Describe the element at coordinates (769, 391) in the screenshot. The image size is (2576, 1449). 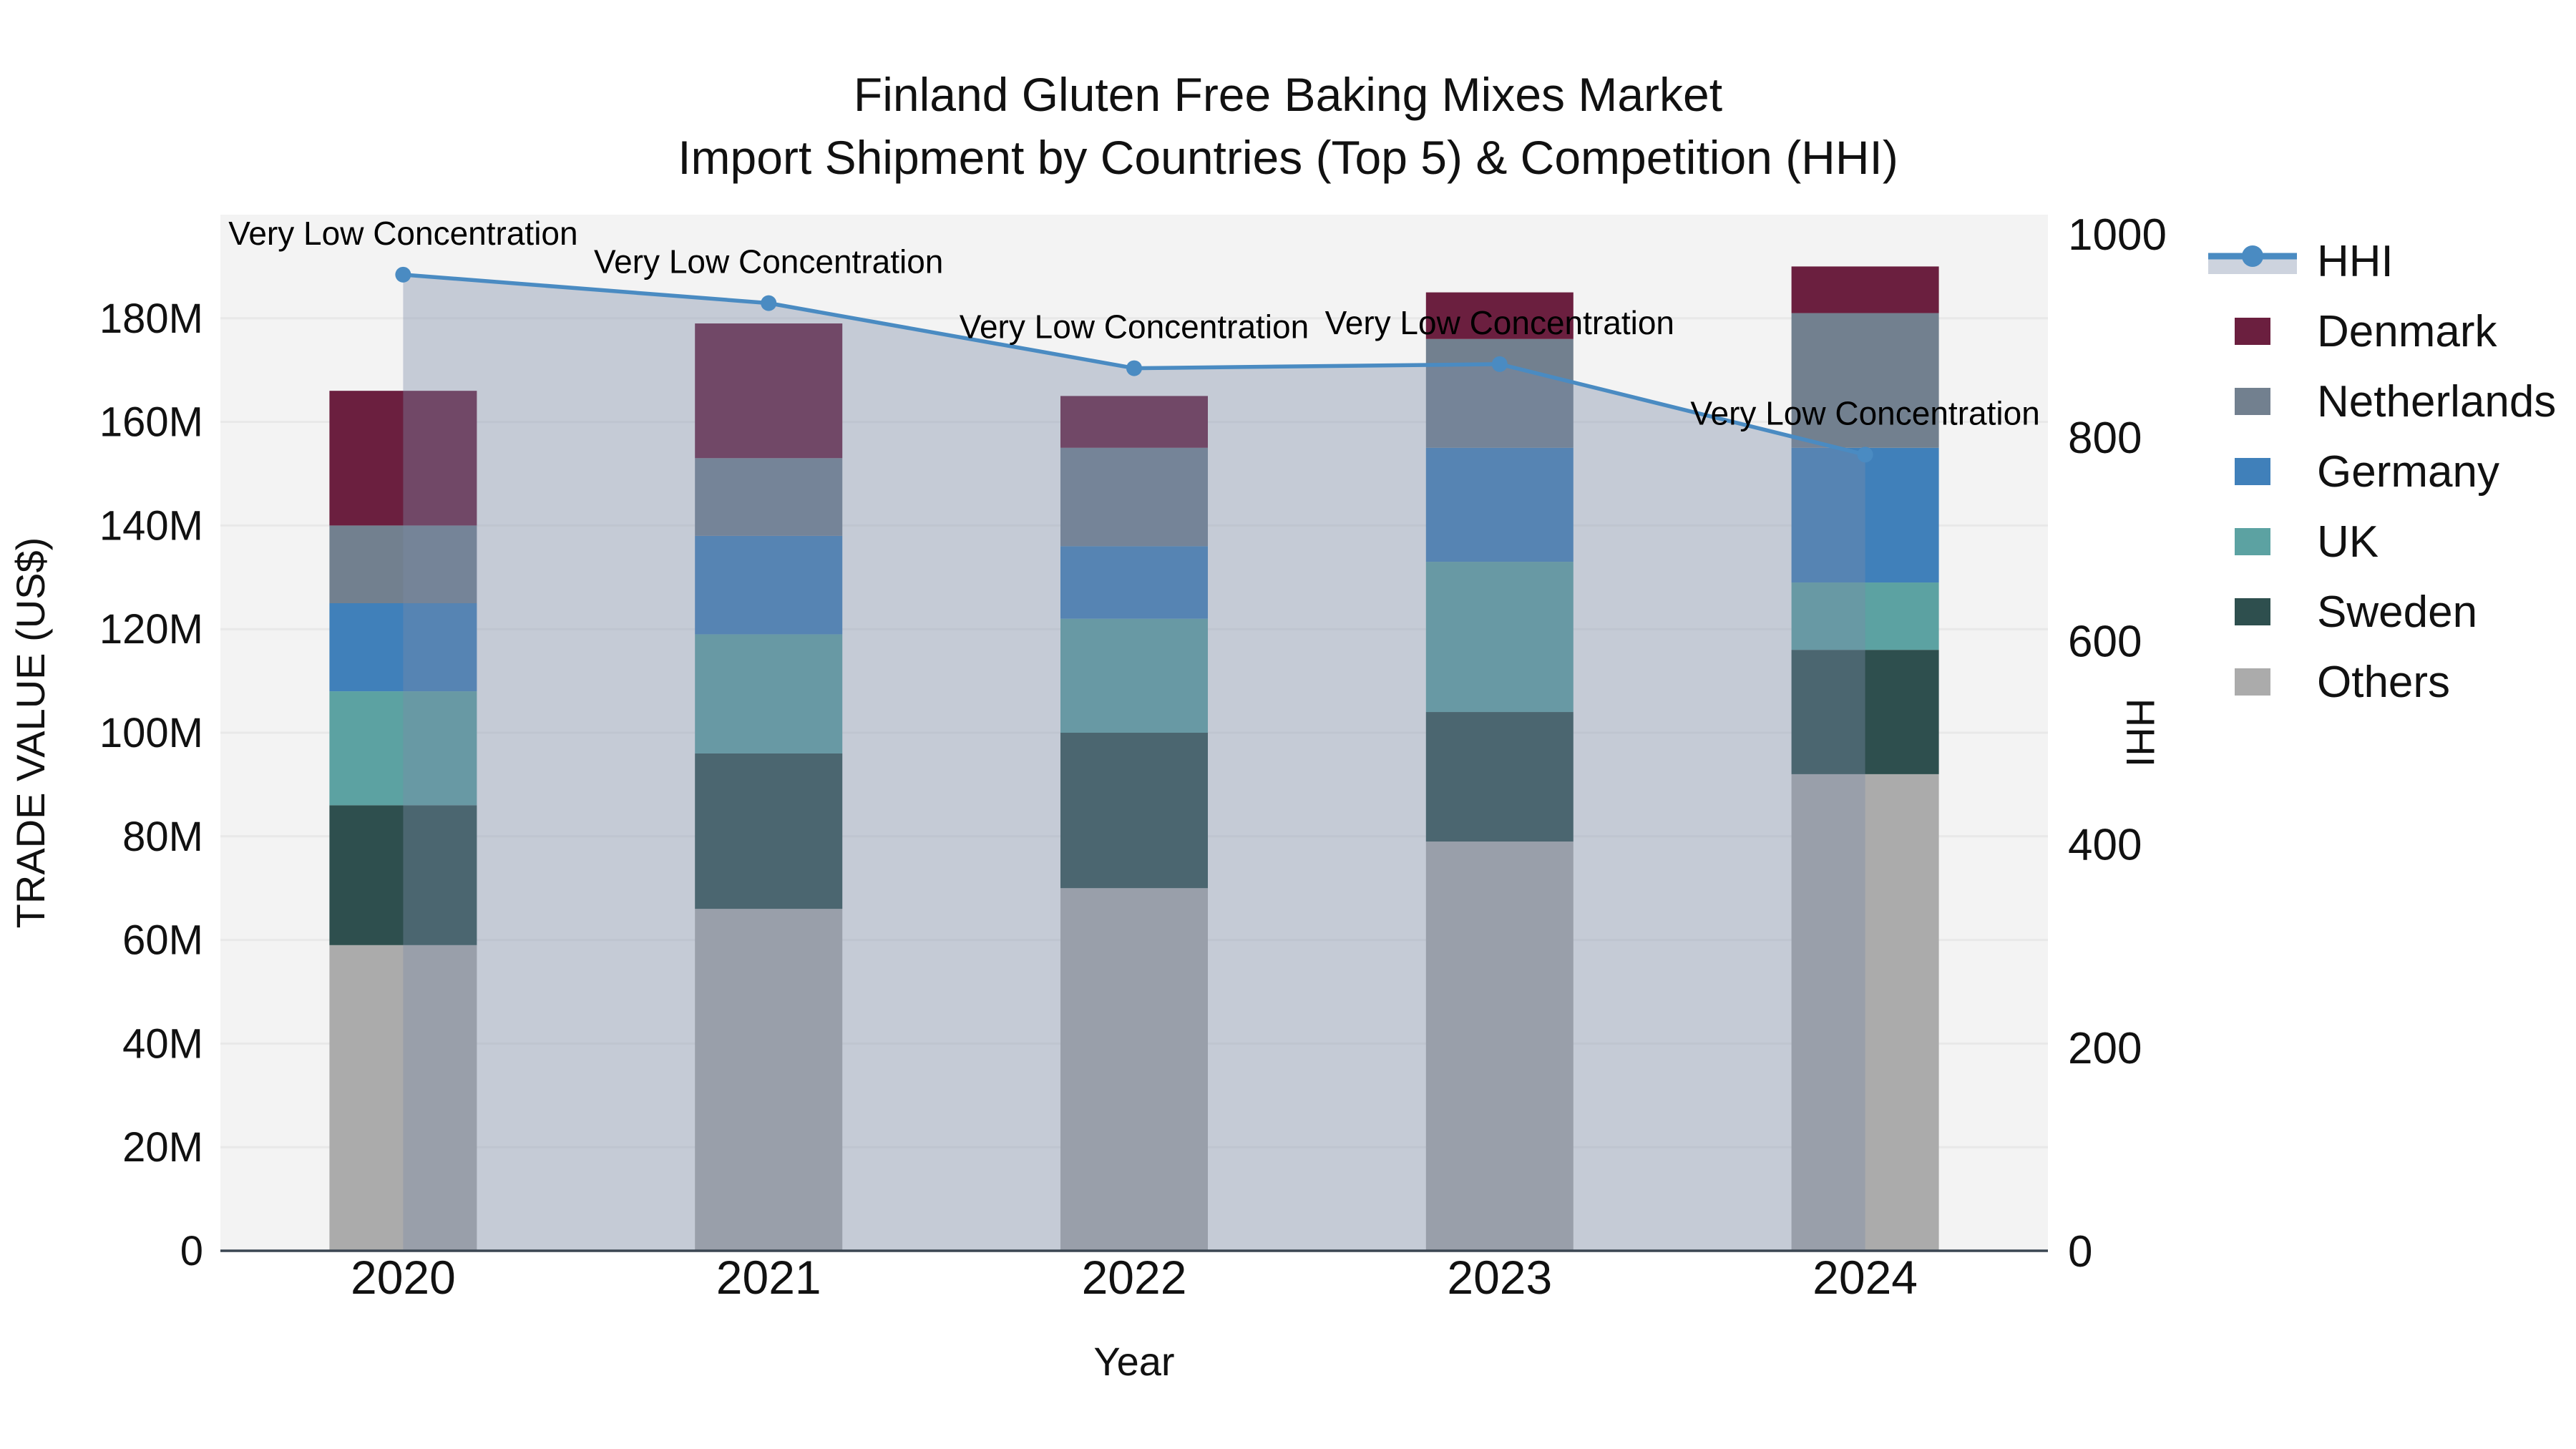
I see `bar-segment-denmark-2021` at that location.